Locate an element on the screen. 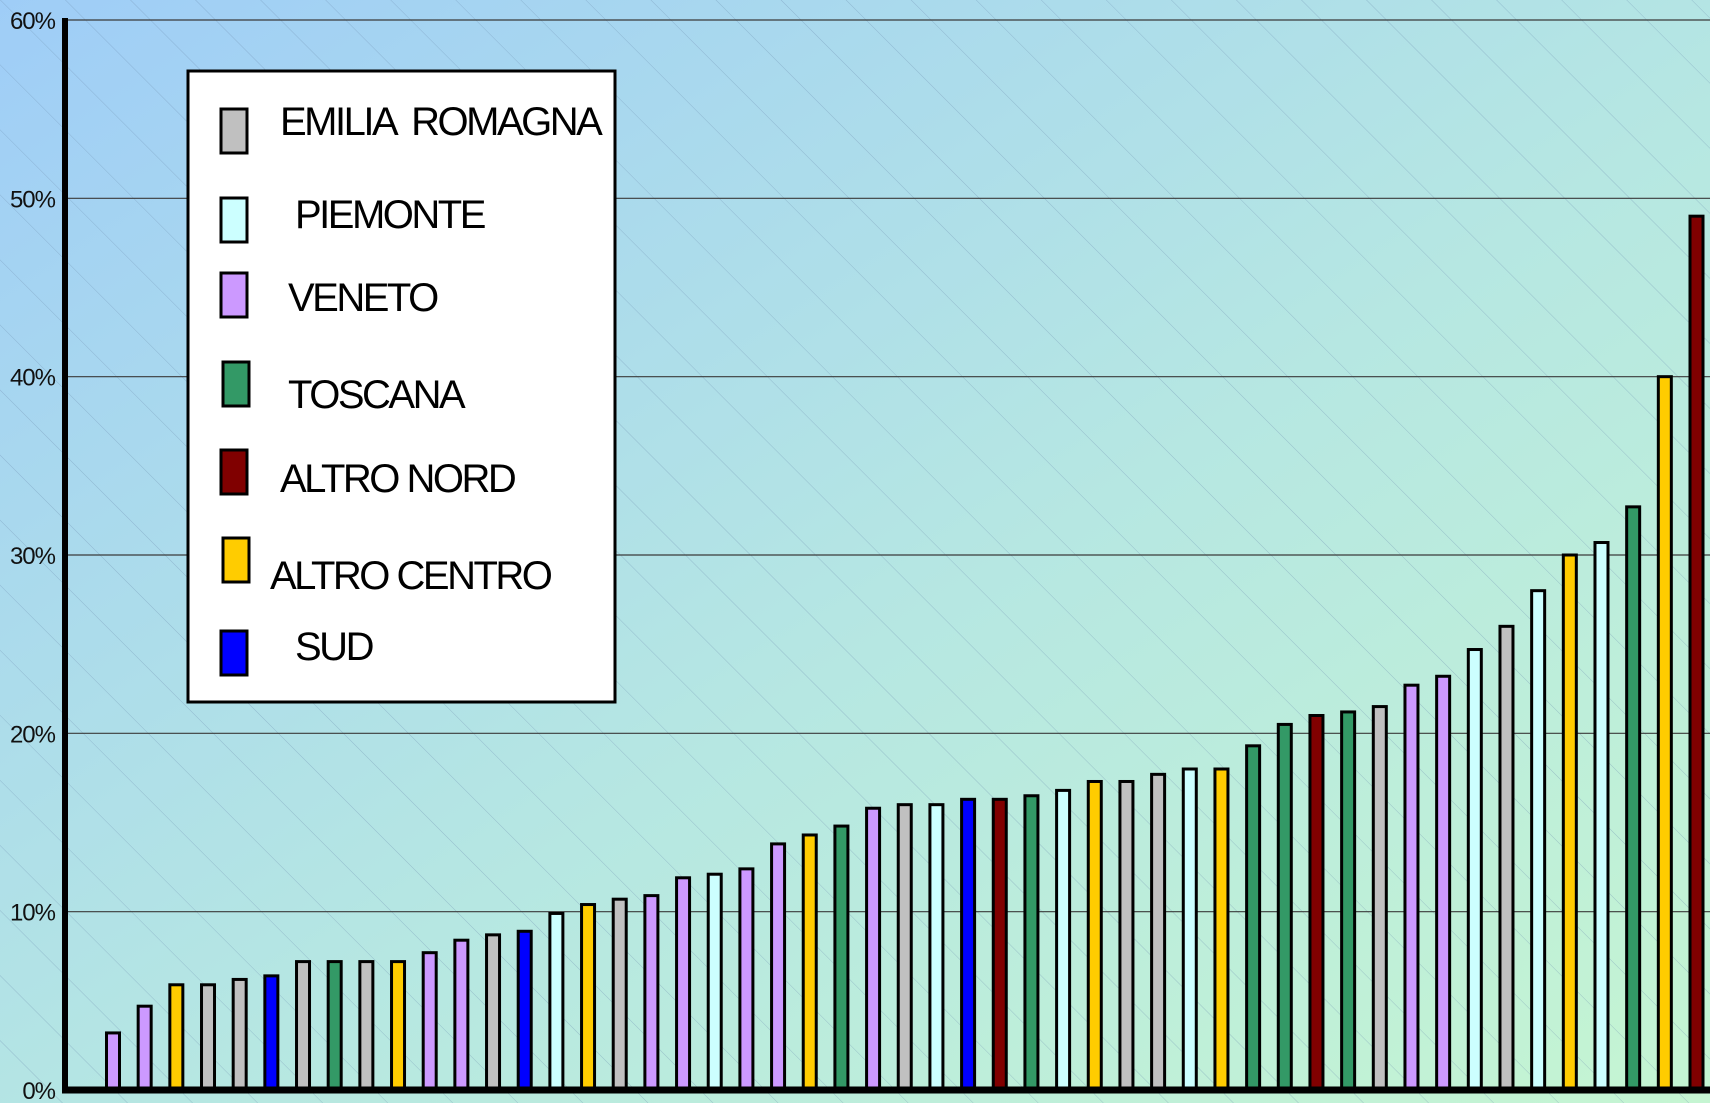 The image size is (1710, 1108). legend-label: ALTRO CENTRO is located at coordinates (411, 576).